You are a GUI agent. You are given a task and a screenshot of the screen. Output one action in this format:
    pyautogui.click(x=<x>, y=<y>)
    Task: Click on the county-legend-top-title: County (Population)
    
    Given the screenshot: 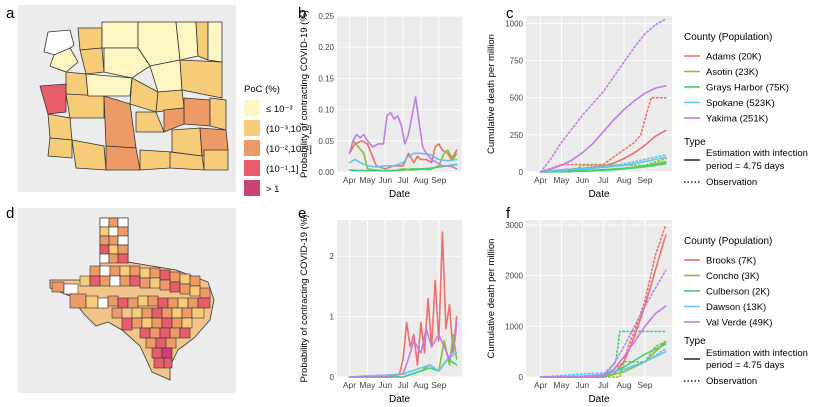 What is the action you would take?
    pyautogui.click(x=728, y=37)
    